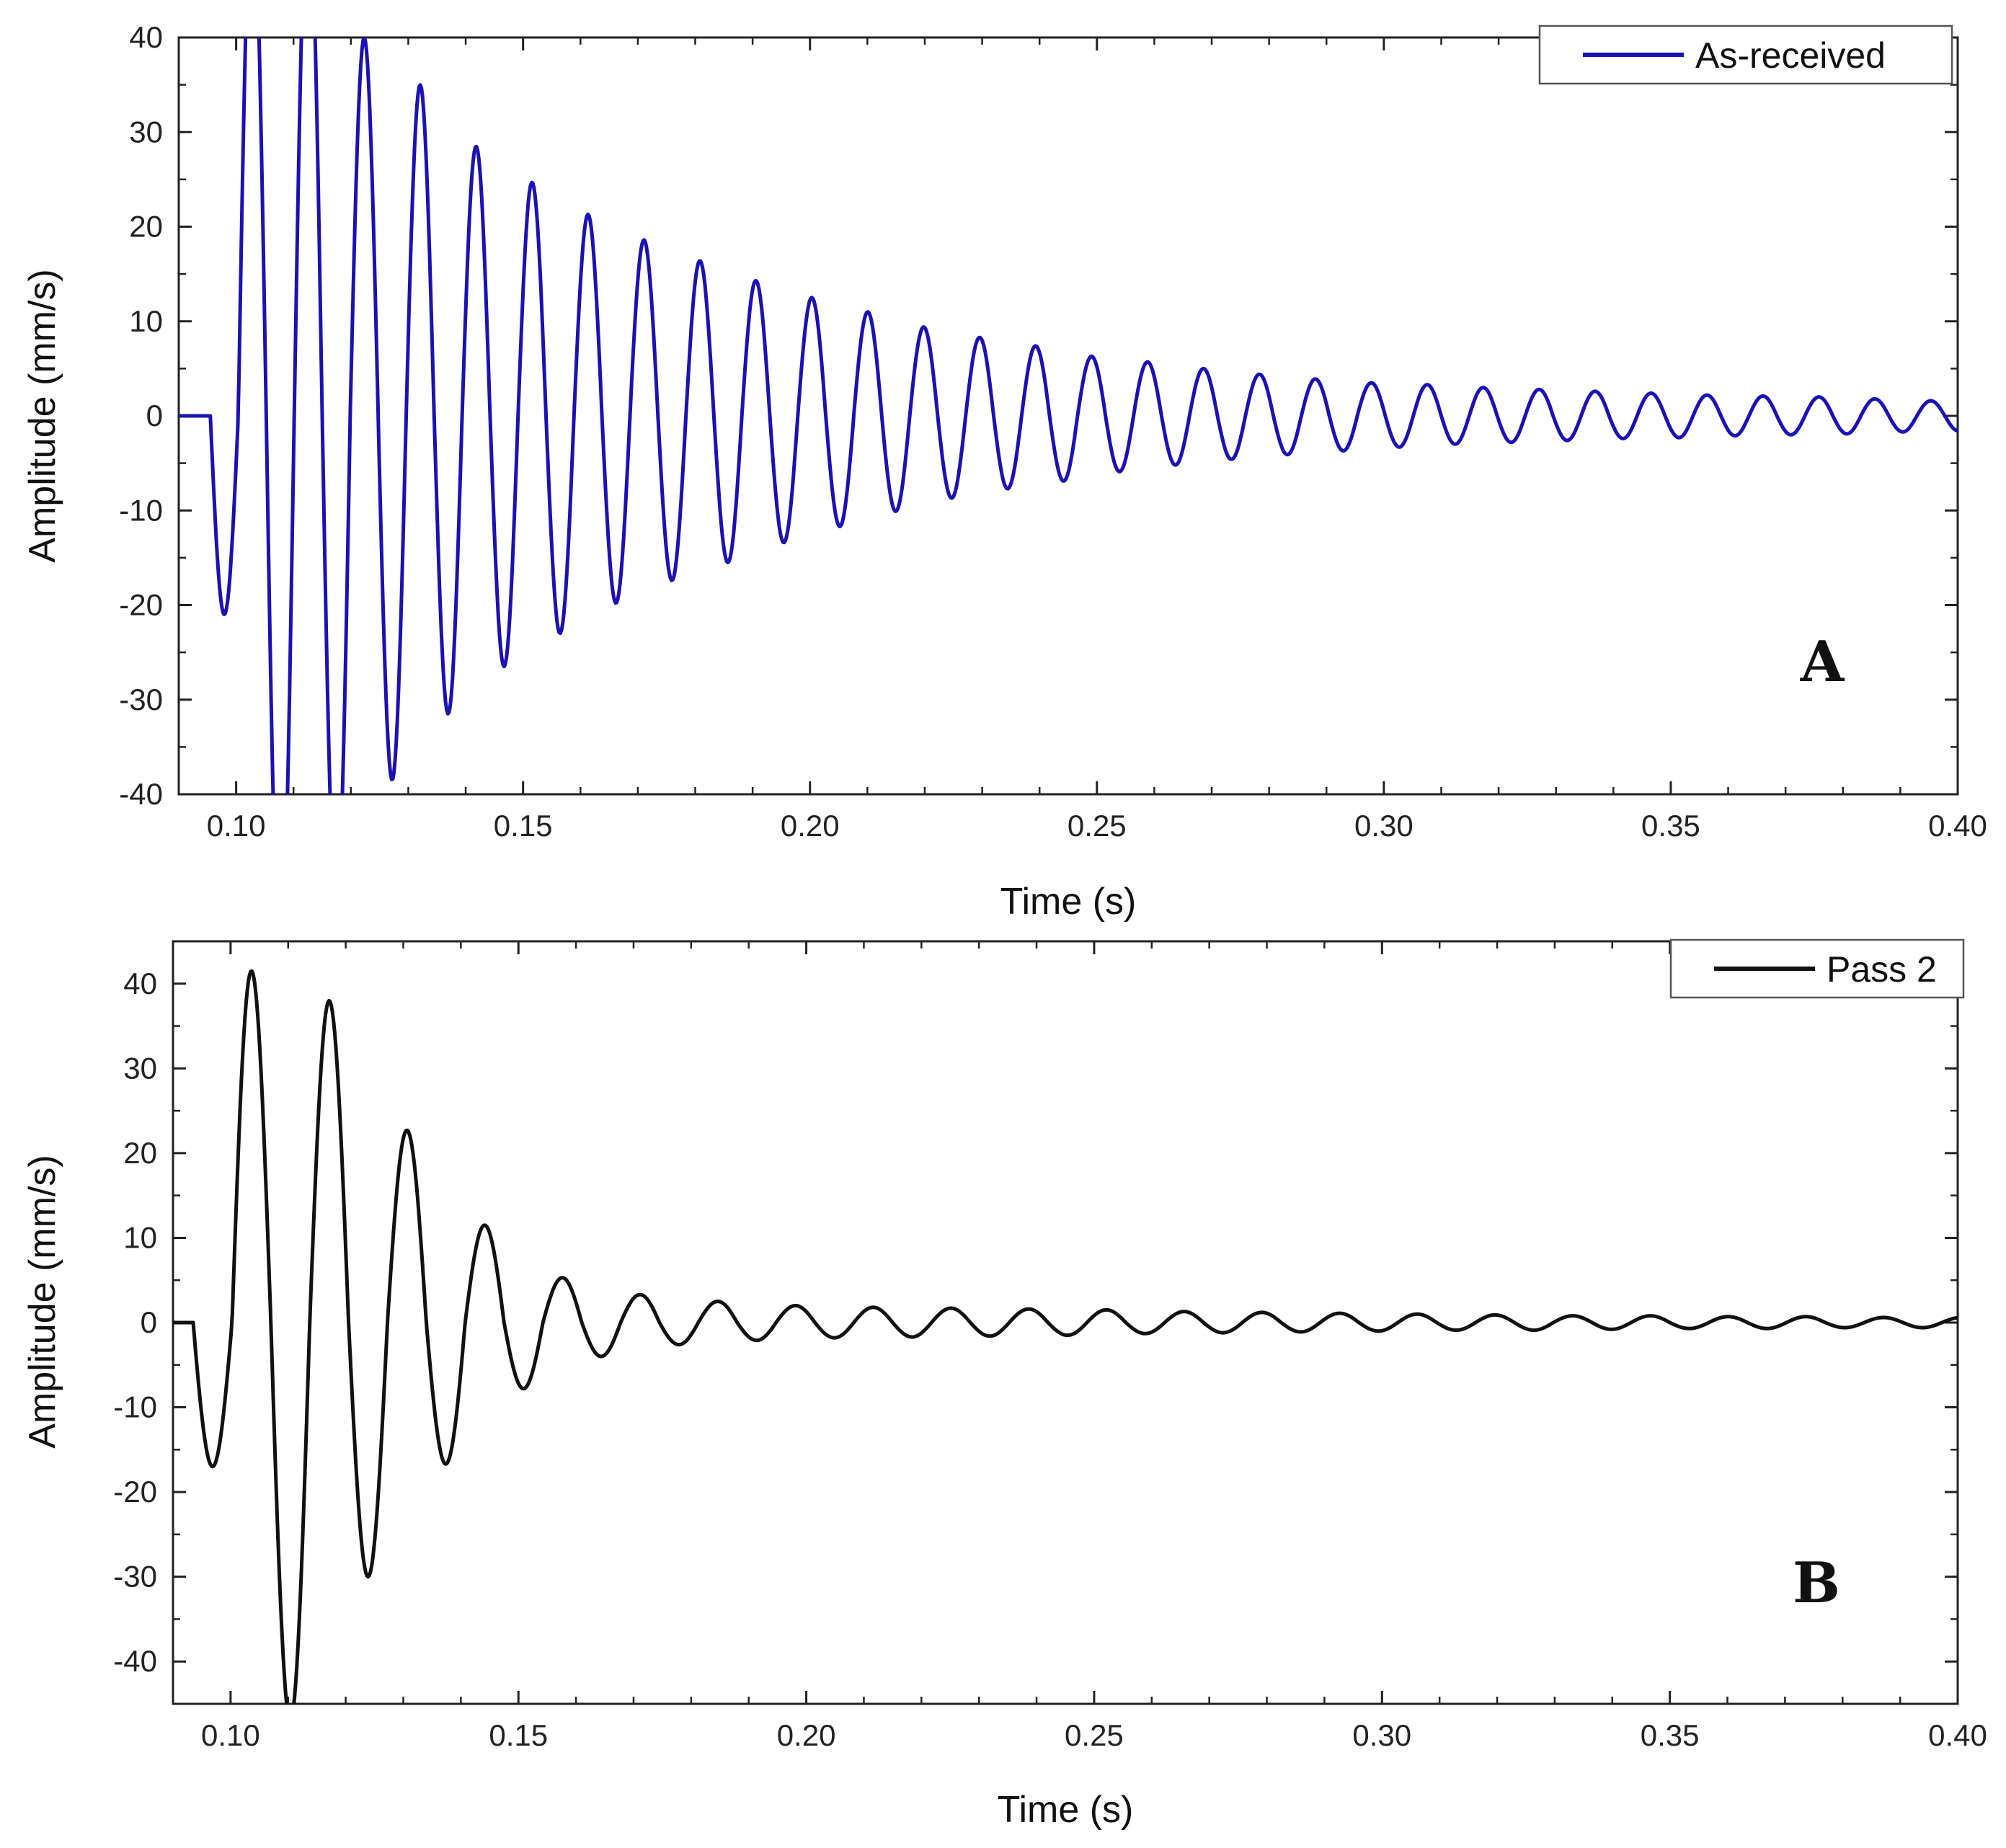 This screenshot has width=2006, height=1848. Describe the element at coordinates (1882, 970) in the screenshot. I see `legend-label: Pass 2` at that location.